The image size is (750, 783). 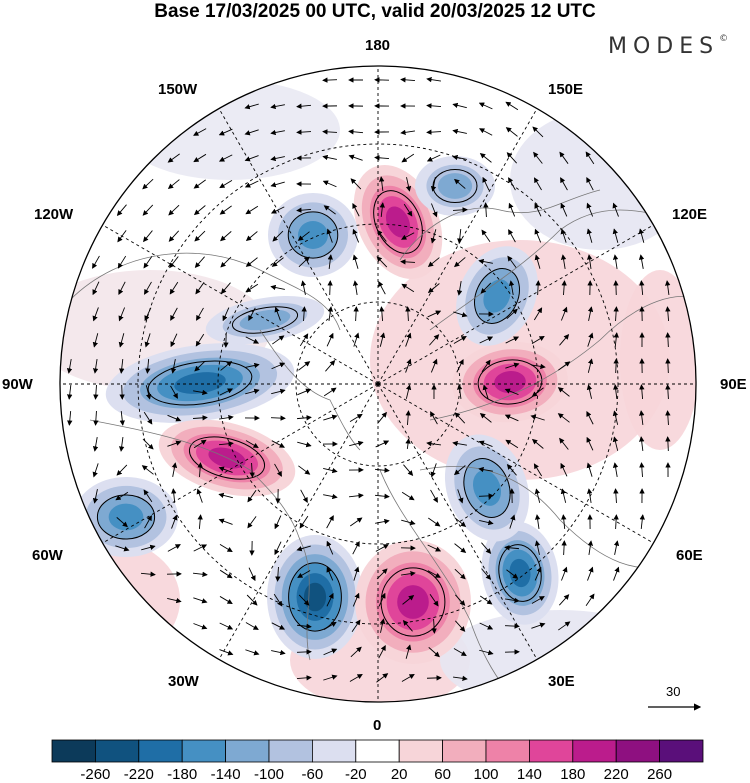 What do you see at coordinates (312, 774) in the screenshot?
I see `colorbar-tick-label: -60` at bounding box center [312, 774].